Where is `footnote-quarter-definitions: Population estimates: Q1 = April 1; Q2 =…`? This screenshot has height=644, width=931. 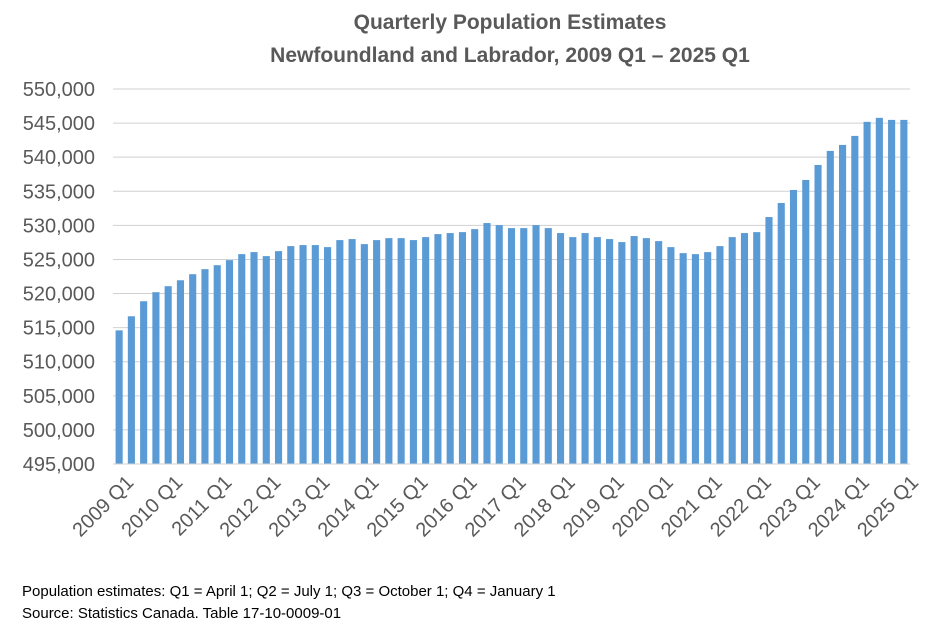
footnote-quarter-definitions: Population estimates: Q1 = April 1; Q2 =… is located at coordinates (289, 591).